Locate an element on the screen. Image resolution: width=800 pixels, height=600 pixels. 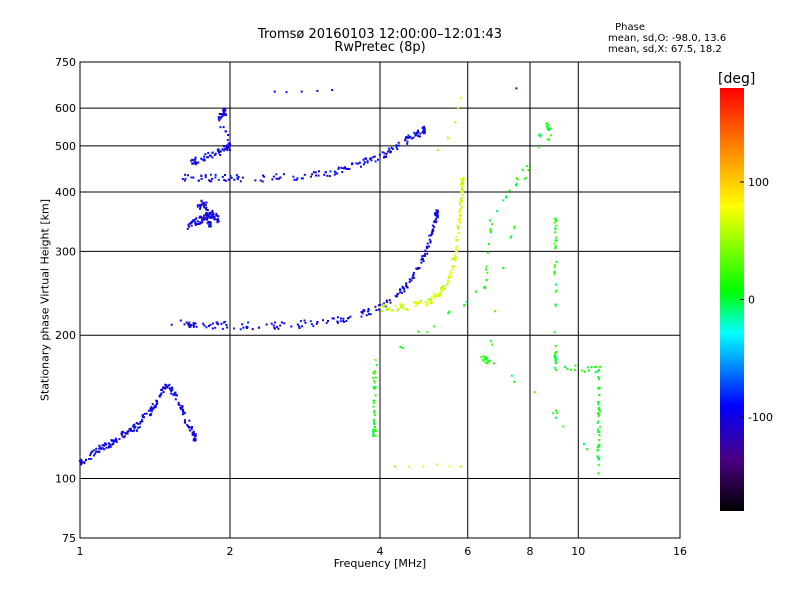
x-axis-ticks: 1 2 4 6 8 10 16 is located at coordinates (382, 551).